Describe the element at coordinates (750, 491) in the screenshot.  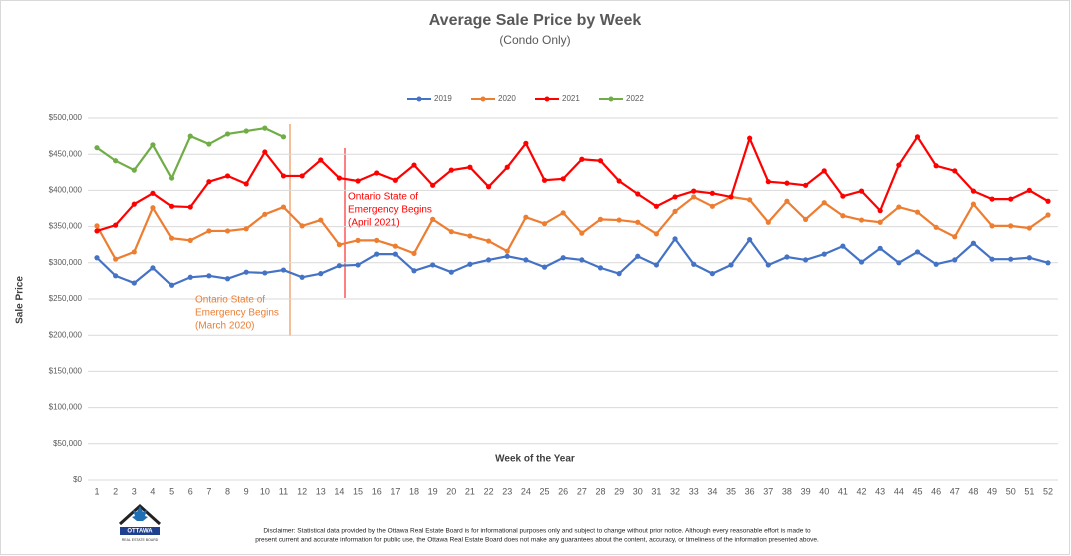
I see `x-tick-label: 36` at that location.